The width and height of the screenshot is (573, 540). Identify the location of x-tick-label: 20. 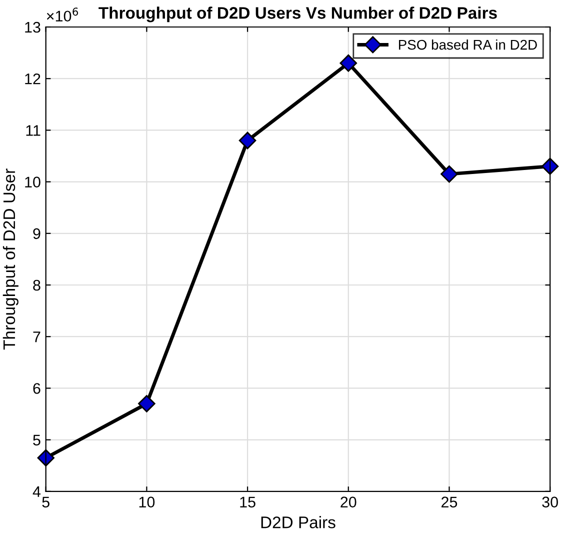
(348, 502).